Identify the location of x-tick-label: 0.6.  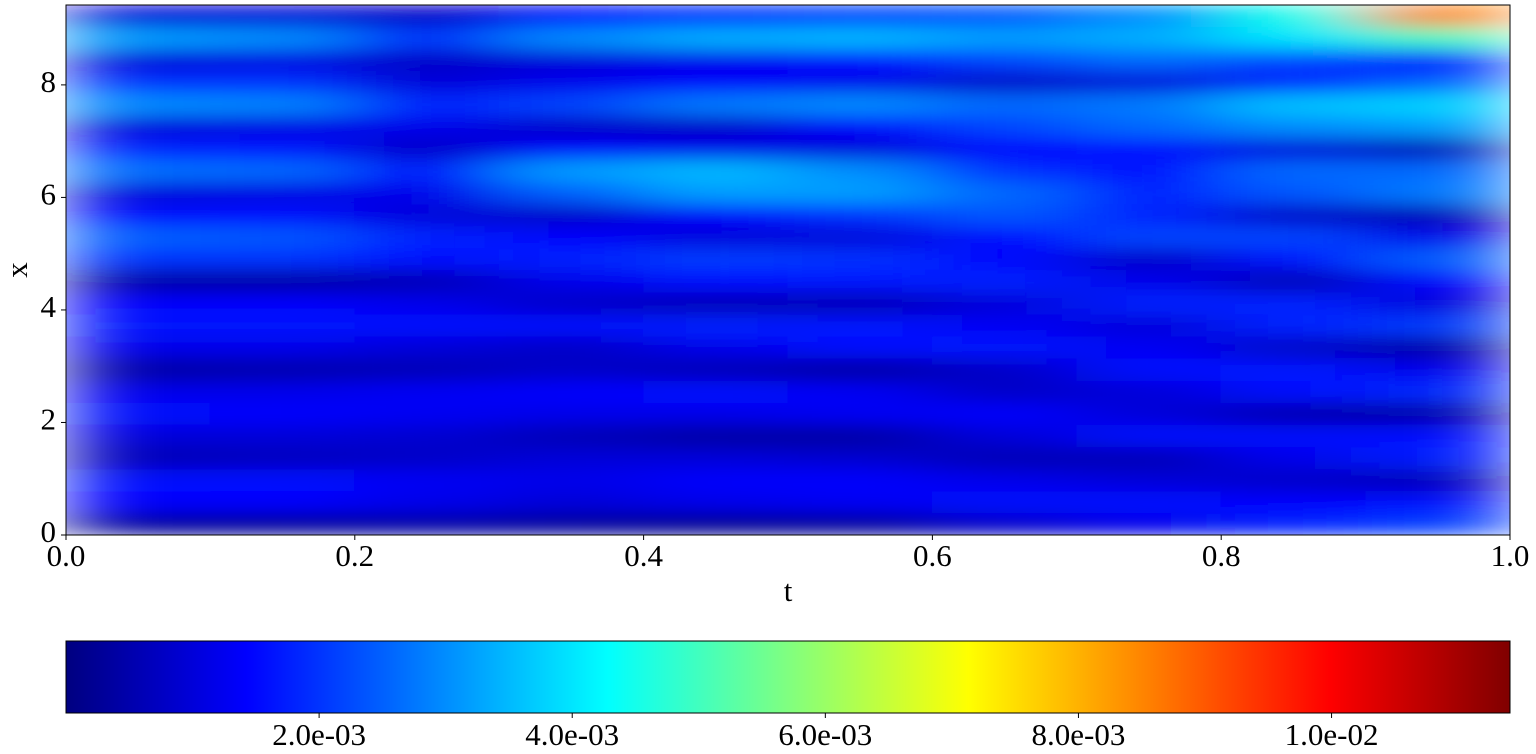
(932, 555).